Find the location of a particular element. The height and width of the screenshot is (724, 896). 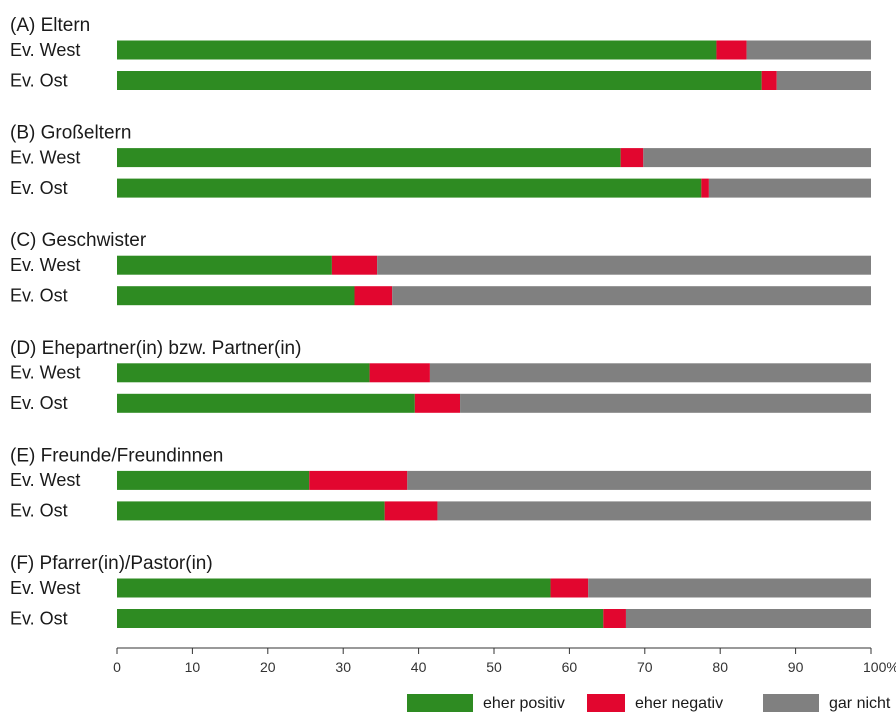

legend-item: eher positiv is located at coordinates (486, 703).